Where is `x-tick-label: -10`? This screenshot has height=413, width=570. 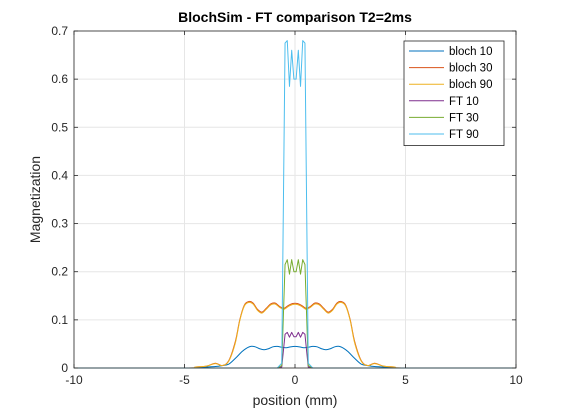
x-tick-label: -10 is located at coordinates (74, 380).